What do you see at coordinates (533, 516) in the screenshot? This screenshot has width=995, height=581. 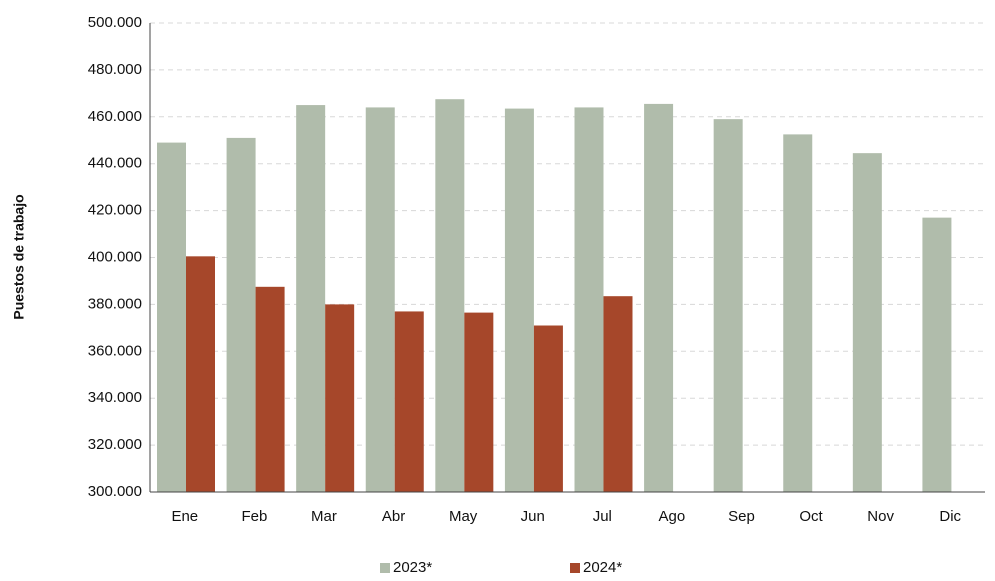 I see `x-tick-label: Jun` at bounding box center [533, 516].